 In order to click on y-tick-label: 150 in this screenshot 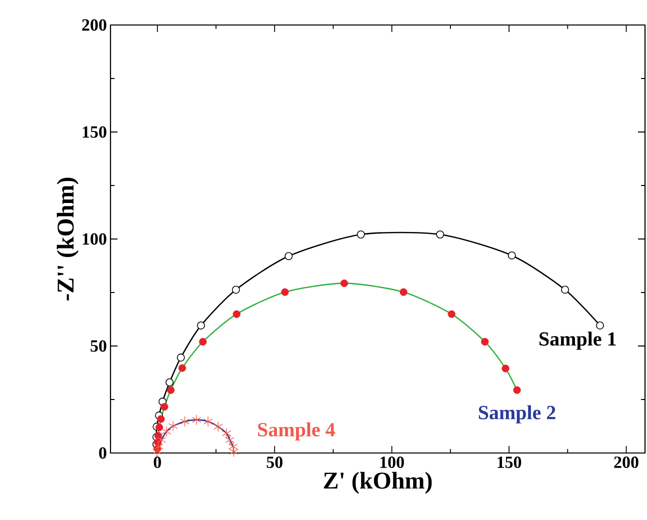, I will do `click(94, 132)`.